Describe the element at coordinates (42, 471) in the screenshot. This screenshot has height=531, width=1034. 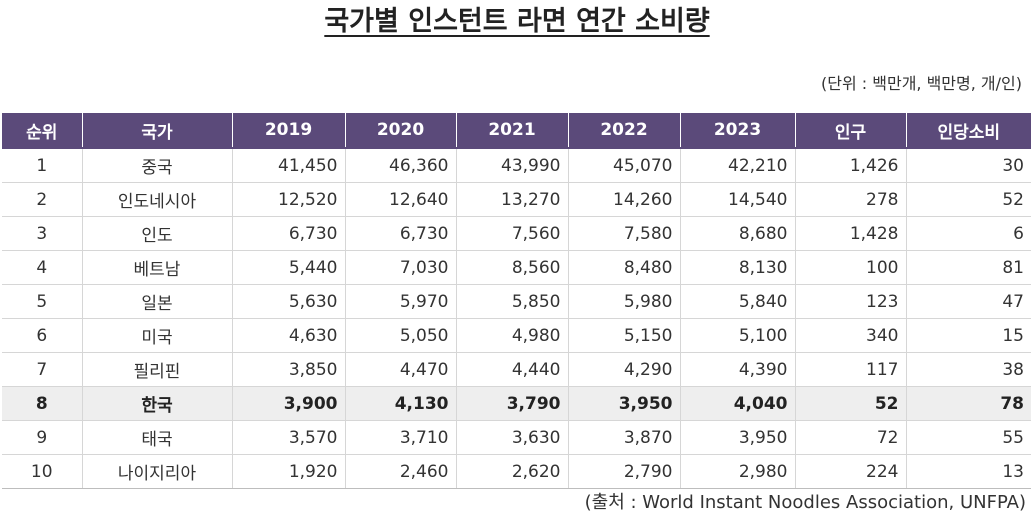
I see `table-cell: 10` at that location.